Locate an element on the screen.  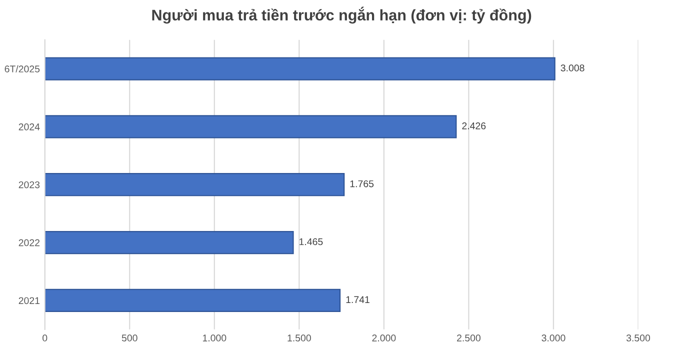
x-tick-label: 2.000 is located at coordinates (384, 338).